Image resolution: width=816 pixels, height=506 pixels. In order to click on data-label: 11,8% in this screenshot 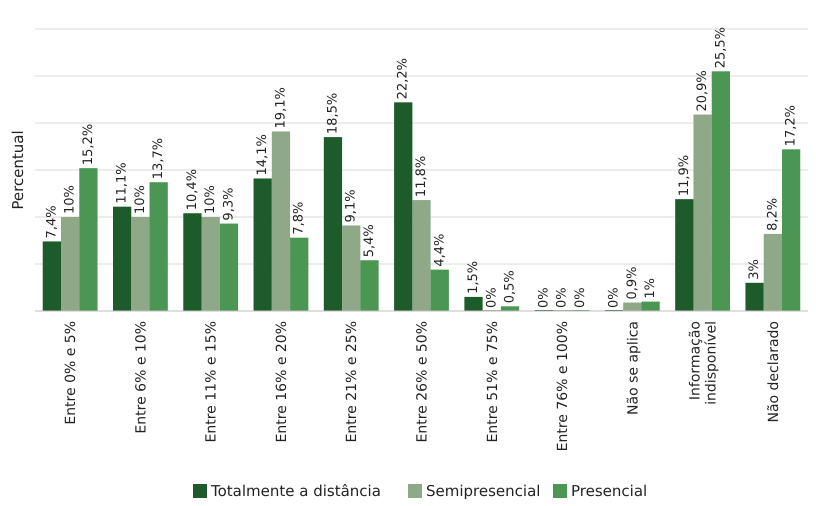, I will do `click(421, 177)`.